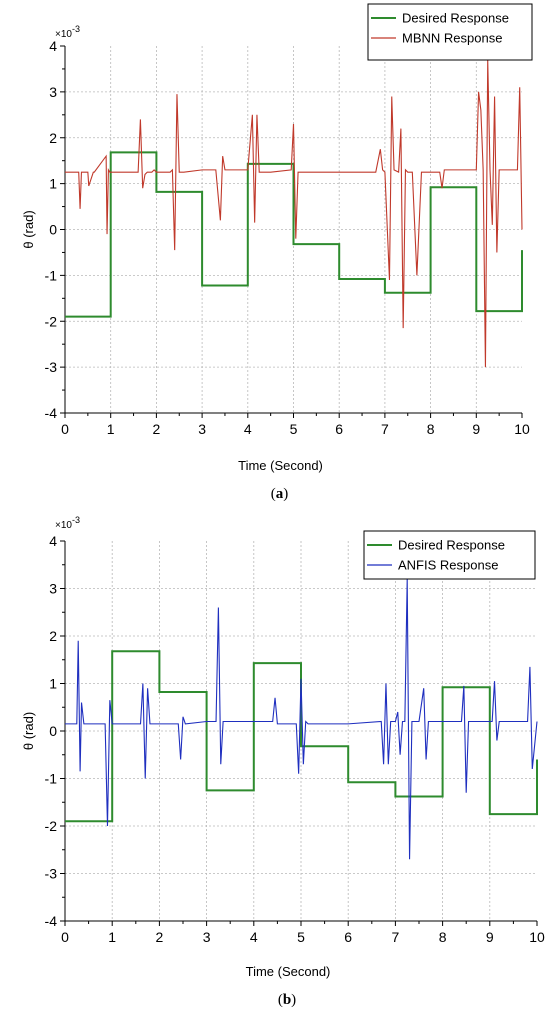 This screenshot has height=1015, width=550. I want to click on legend-entry-label: MBNN Response, so click(452, 38).